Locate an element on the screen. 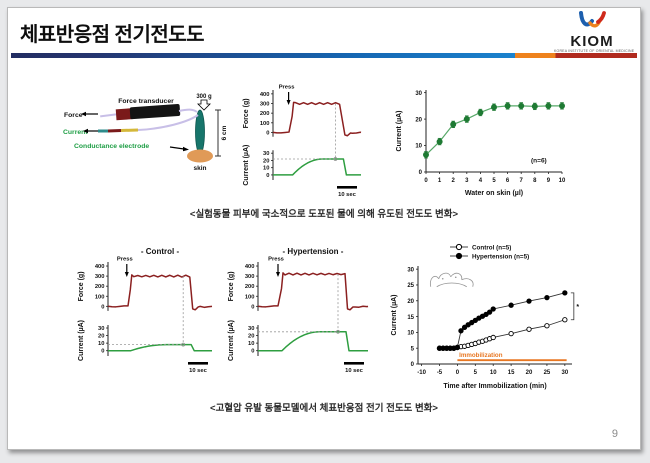 The height and width of the screenshot is (463, 650). x-tick-label: -10 is located at coordinates (421, 373).